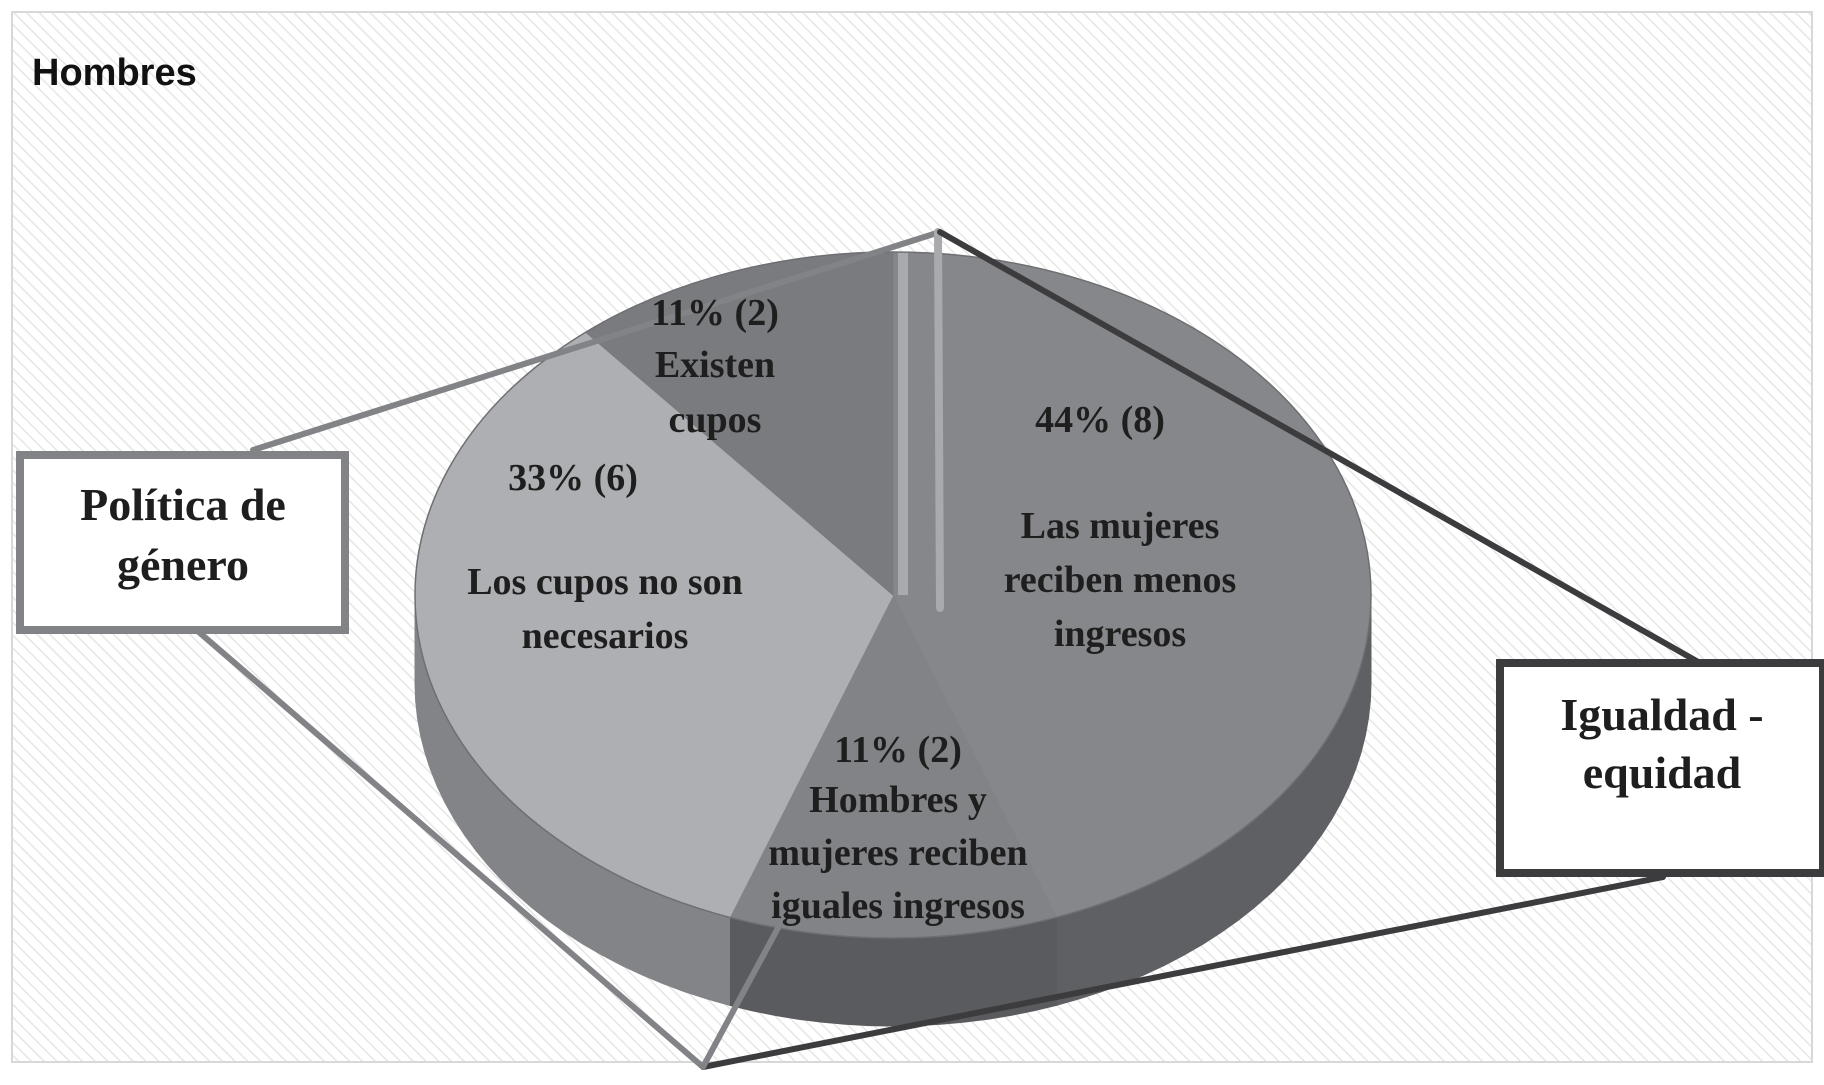 The image size is (1824, 1085). Describe the element at coordinates (573, 478) in the screenshot. I see `slice-percent-label-2: 33% (6)` at that location.